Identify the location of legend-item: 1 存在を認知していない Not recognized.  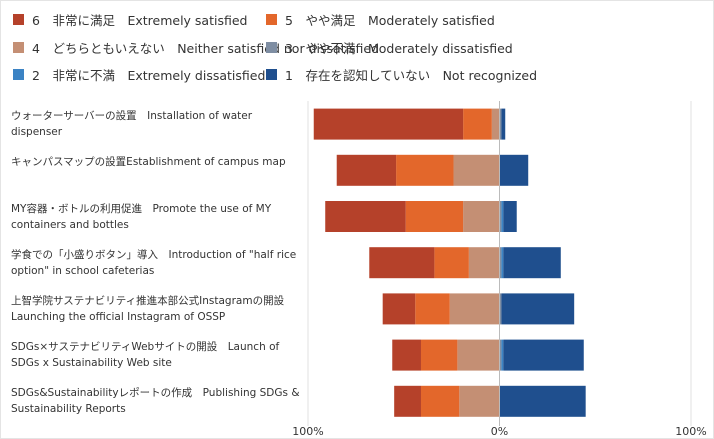
(401, 74).